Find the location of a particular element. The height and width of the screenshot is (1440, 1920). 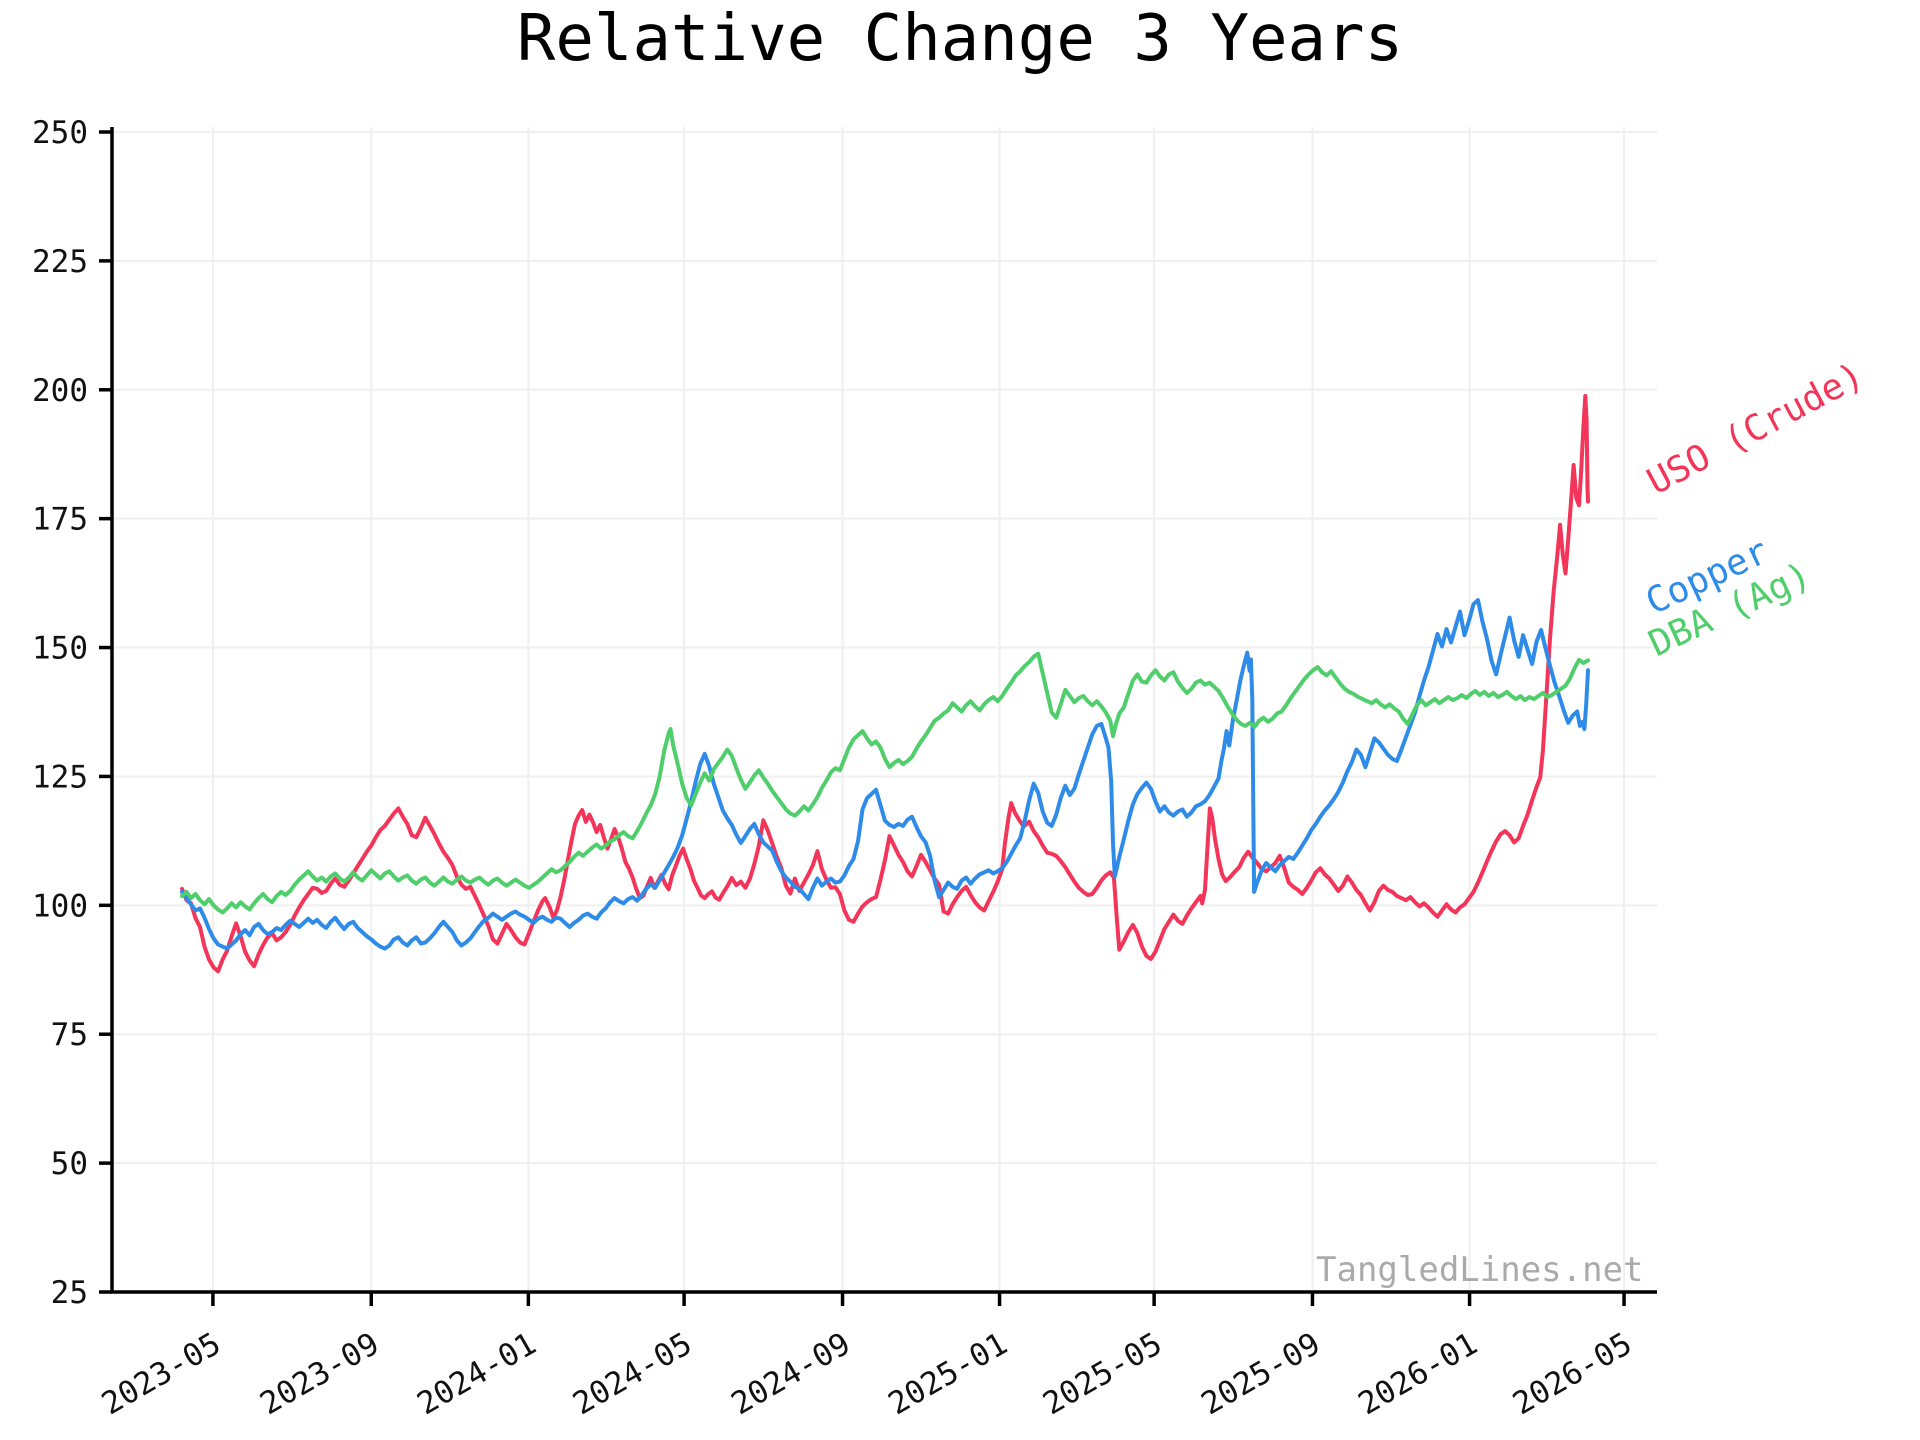

series-line-dba-ag is located at coordinates (885, 783).